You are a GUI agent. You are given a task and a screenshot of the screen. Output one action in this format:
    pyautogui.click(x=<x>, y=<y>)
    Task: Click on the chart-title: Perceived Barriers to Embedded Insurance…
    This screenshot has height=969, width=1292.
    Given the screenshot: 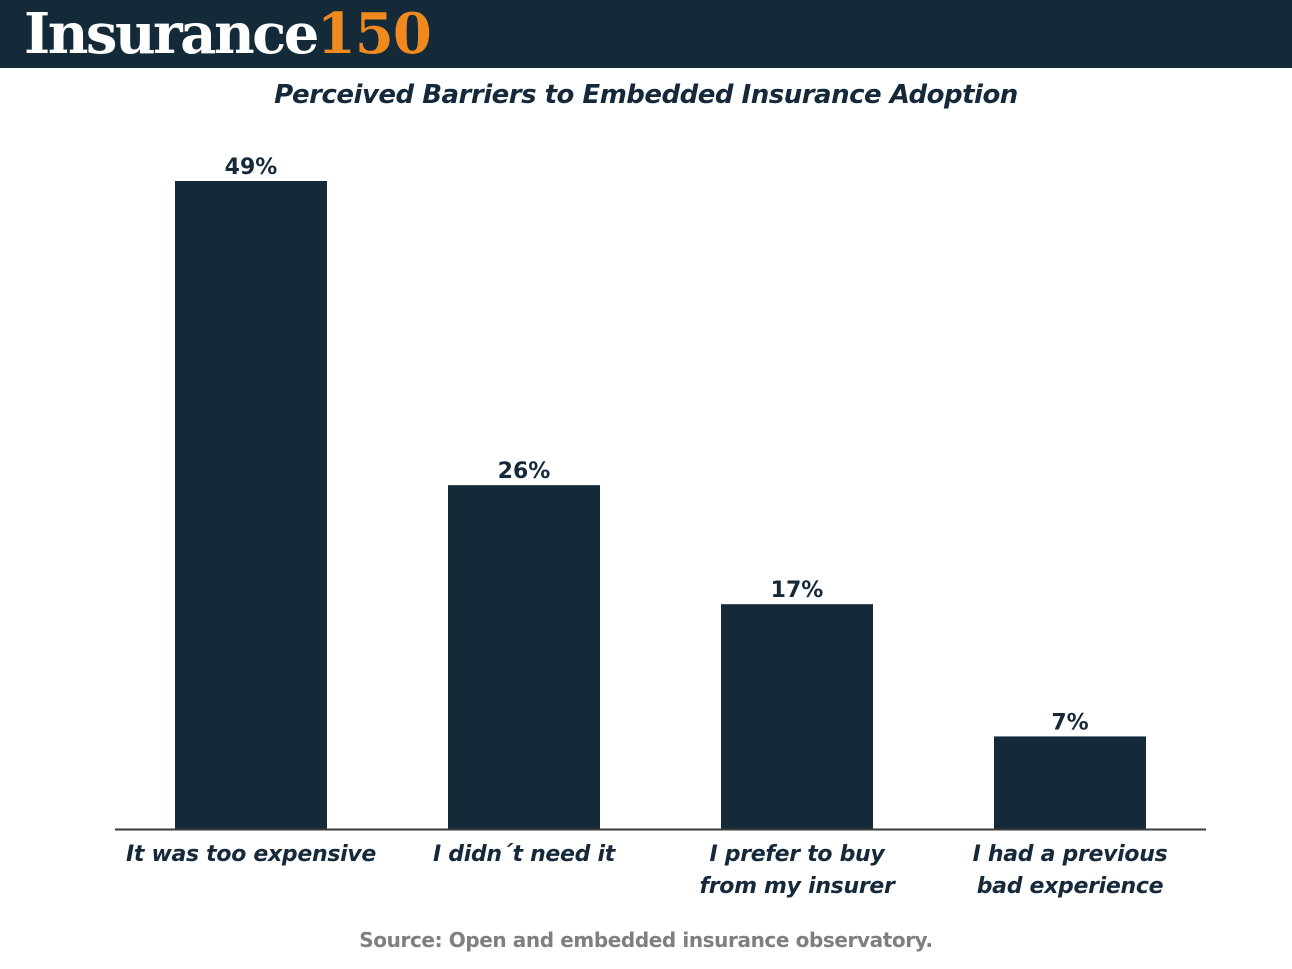 What is the action you would take?
    pyautogui.click(x=646, y=95)
    